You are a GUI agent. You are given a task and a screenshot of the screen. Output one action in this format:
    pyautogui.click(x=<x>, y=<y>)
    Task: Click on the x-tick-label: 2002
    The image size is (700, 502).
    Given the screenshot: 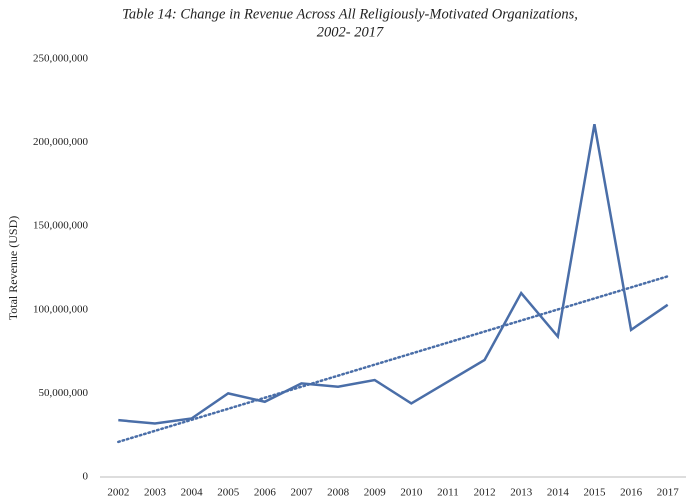 What is the action you would take?
    pyautogui.click(x=118, y=493)
    